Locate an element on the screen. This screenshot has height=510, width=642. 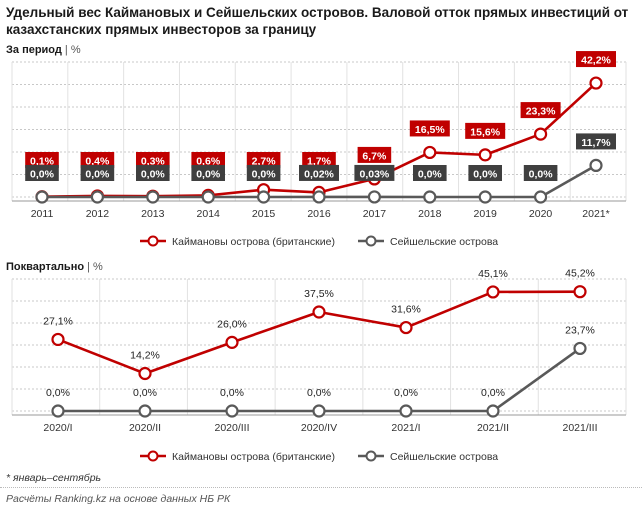
quarterly-x-tick-label: 2021/III is located at coordinates (579, 428).